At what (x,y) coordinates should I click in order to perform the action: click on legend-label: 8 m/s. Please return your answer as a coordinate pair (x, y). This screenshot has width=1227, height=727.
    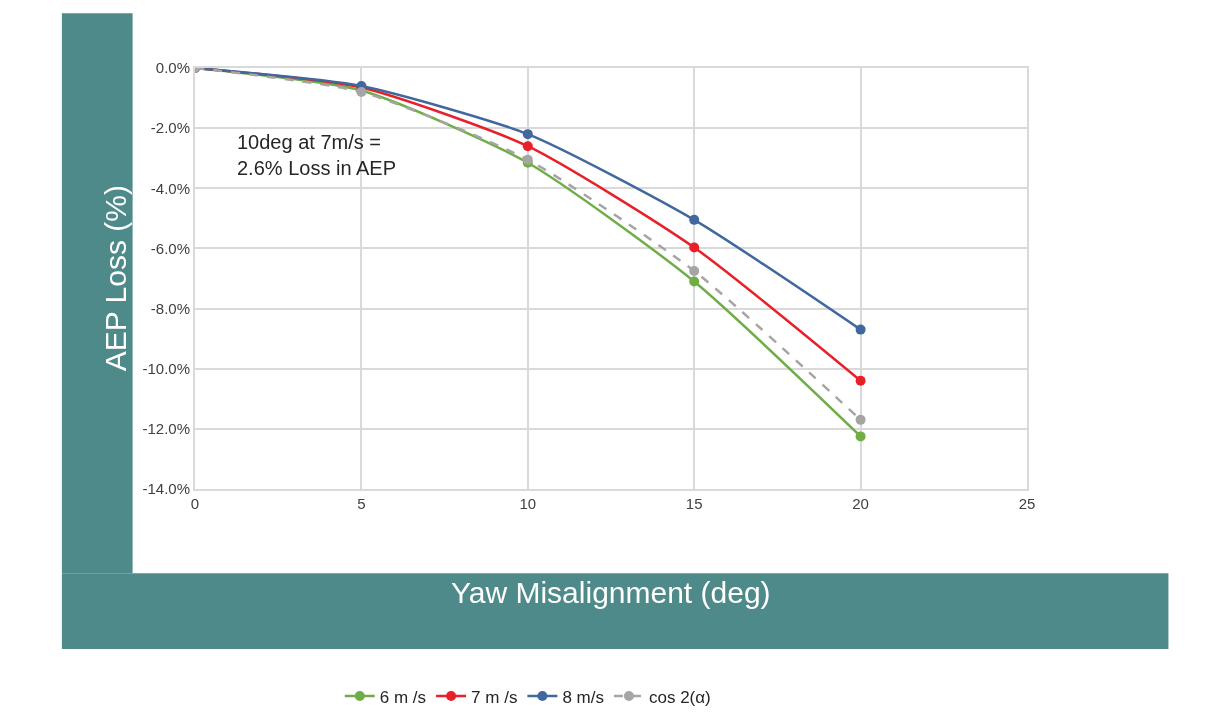
    Looking at the image, I should click on (583, 697).